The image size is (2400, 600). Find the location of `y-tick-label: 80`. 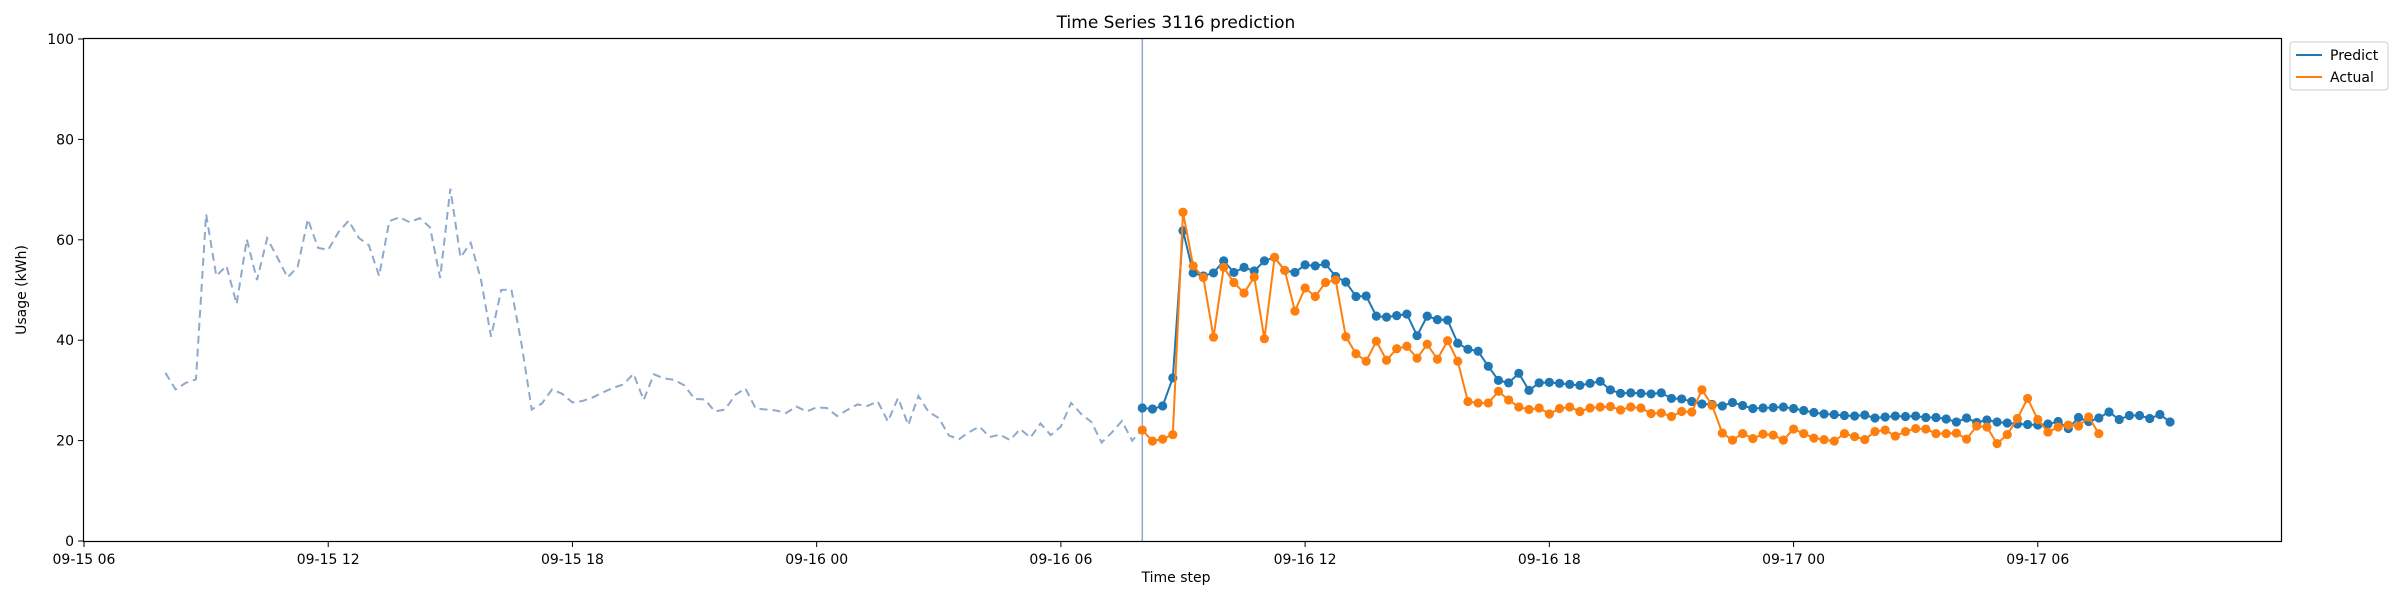

y-tick-label: 80 is located at coordinates (65, 140).